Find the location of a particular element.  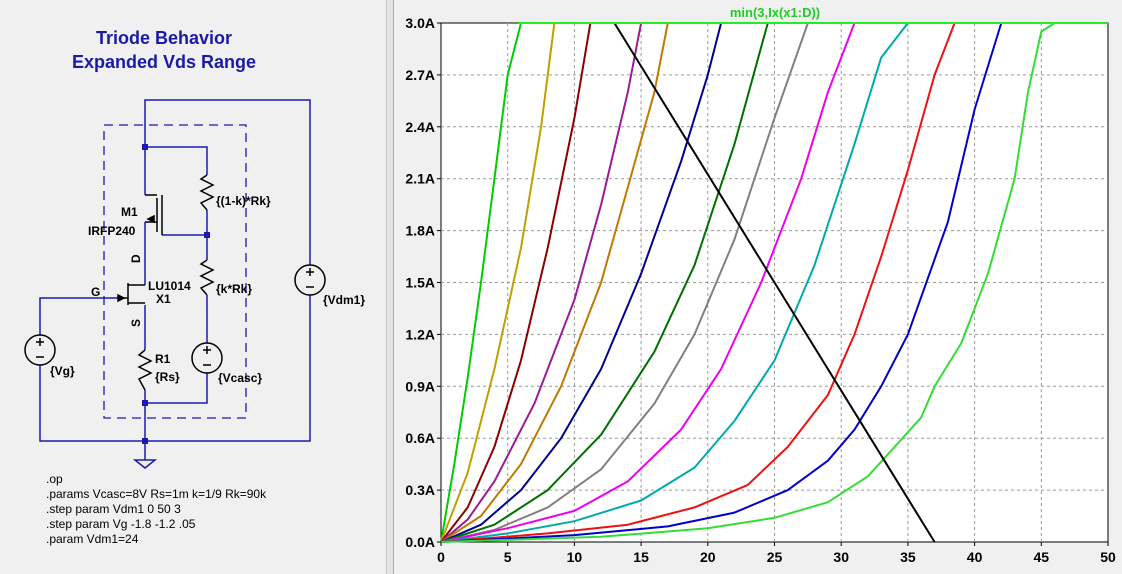

voltage-source-vg is located at coordinates (40, 350).